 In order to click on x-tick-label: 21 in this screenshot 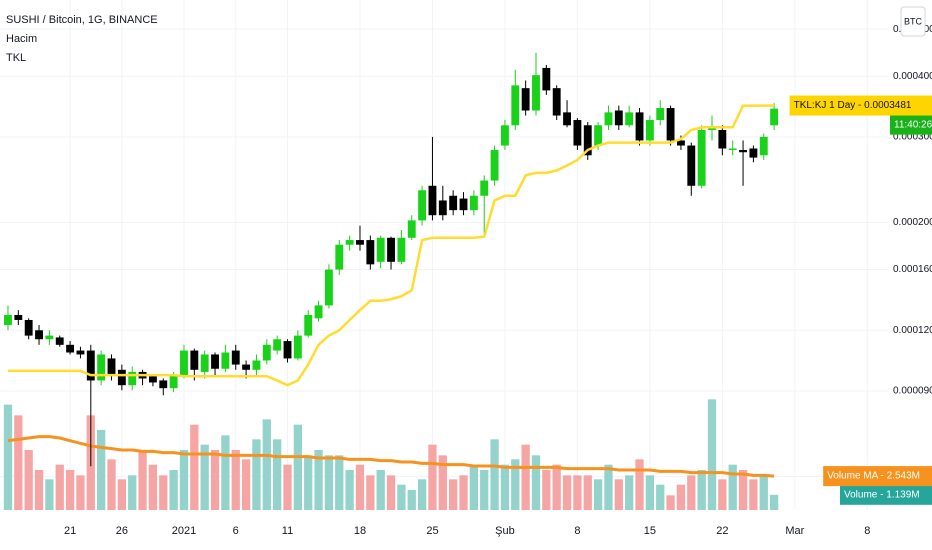, I will do `click(70, 531)`.